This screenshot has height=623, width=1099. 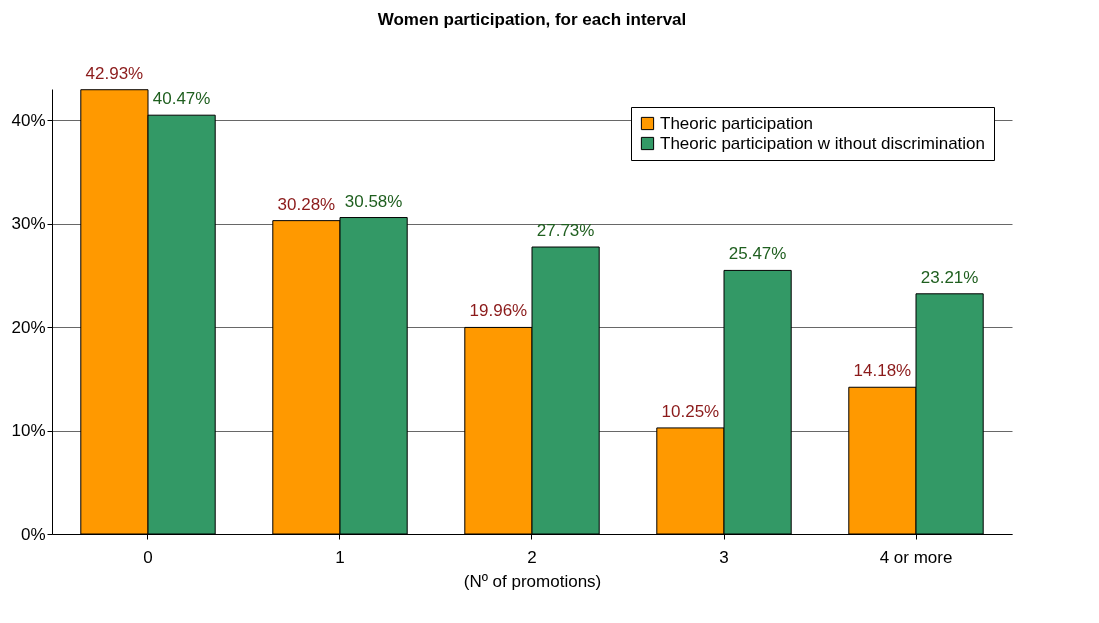 I want to click on data-label: 42.93%, so click(x=114, y=73).